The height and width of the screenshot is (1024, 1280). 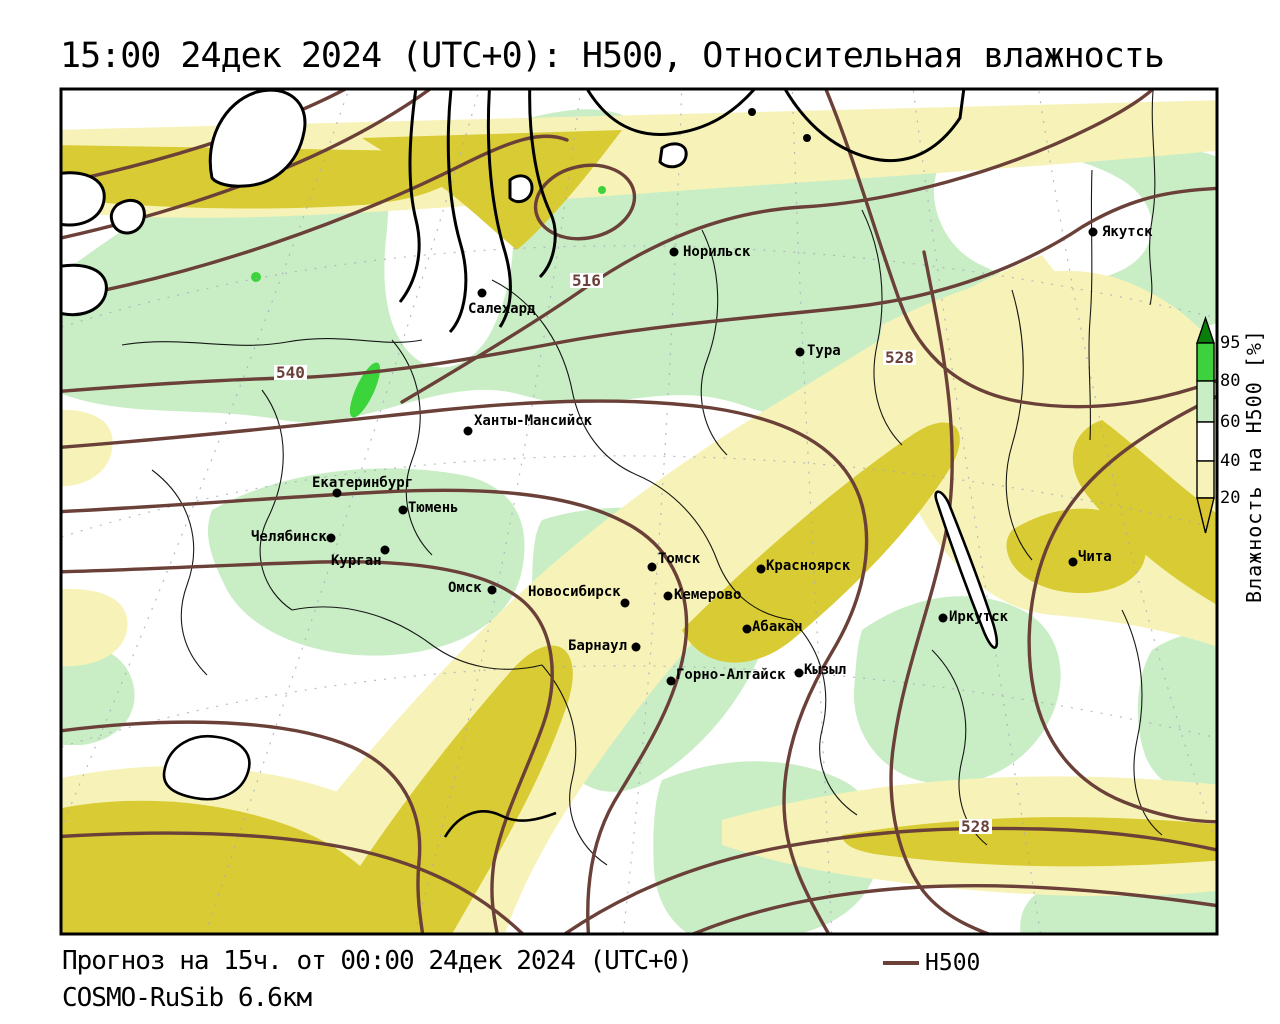 What do you see at coordinates (1230, 343) in the screenshot?
I see `colorbar-tick-95: 95` at bounding box center [1230, 343].